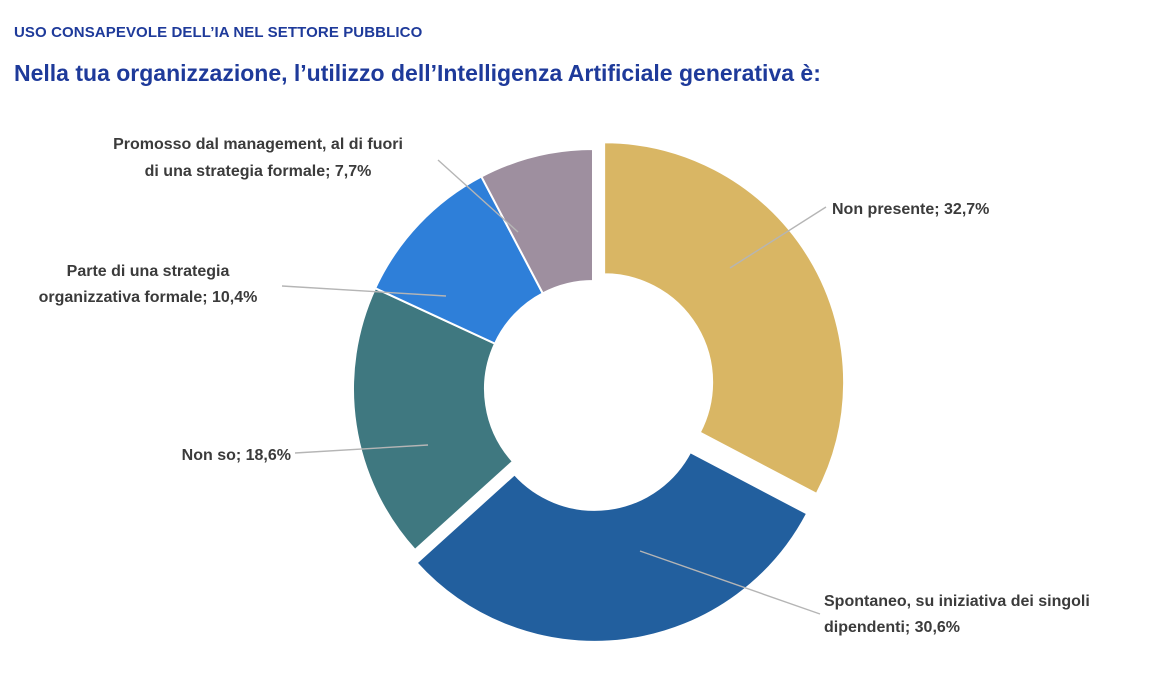 The width and height of the screenshot is (1155, 674). Describe the element at coordinates (258, 144) in the screenshot. I see `slice-label: Promosso dal management, al di fuori` at that location.